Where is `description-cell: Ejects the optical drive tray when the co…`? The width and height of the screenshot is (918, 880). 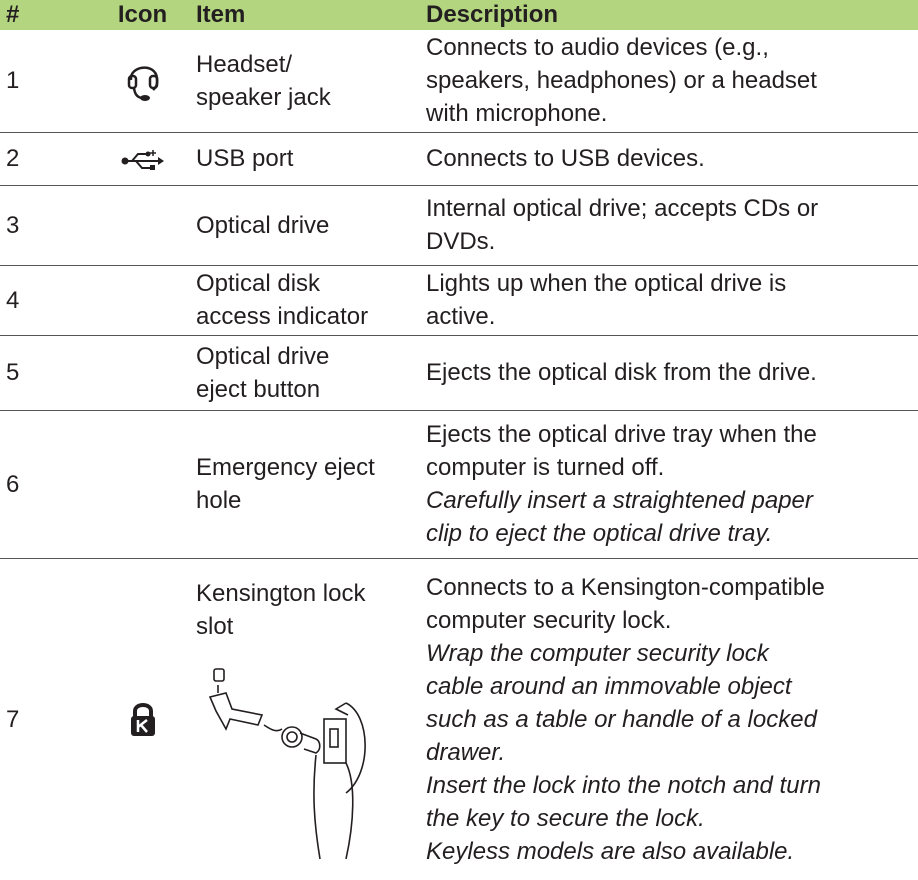
description-cell: Ejects the optical drive tray when the co… is located at coordinates (669, 484).